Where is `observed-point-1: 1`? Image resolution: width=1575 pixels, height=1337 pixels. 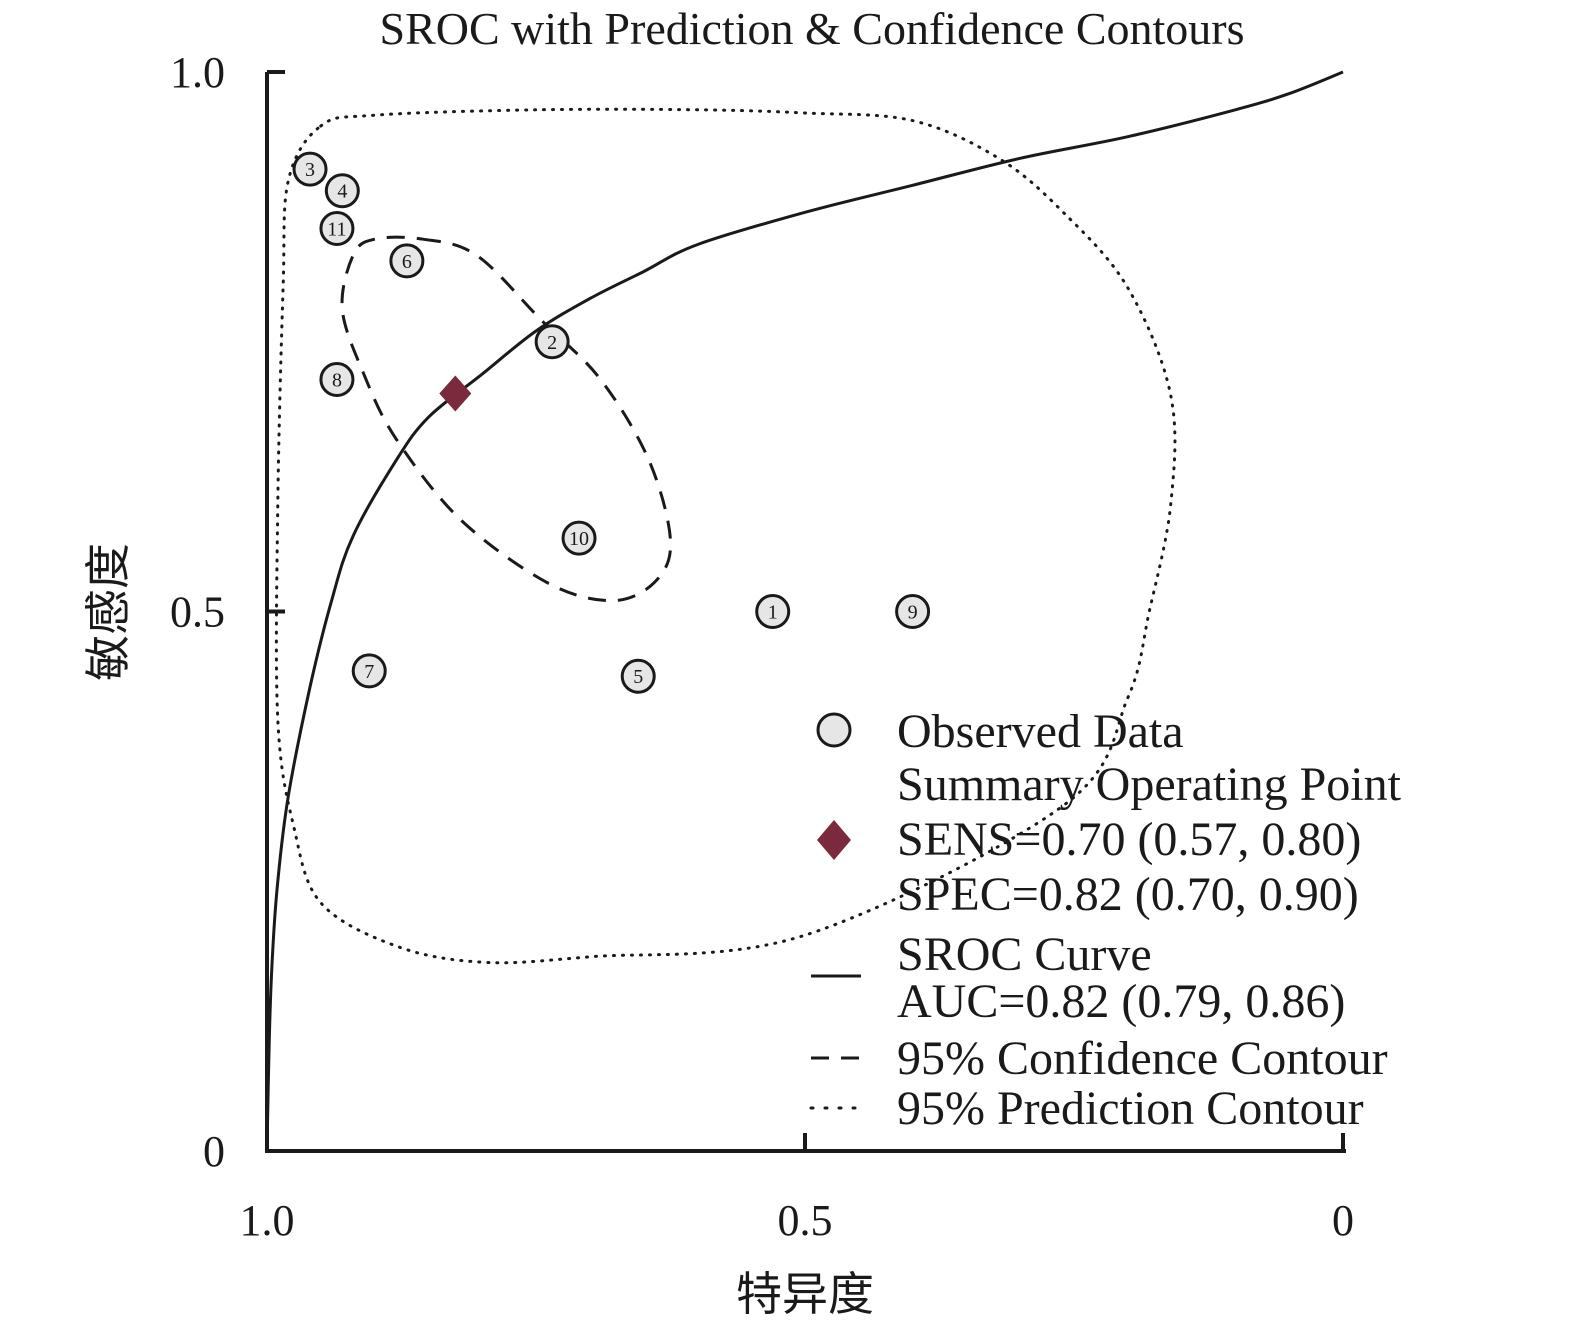 observed-point-1: 1 is located at coordinates (773, 611).